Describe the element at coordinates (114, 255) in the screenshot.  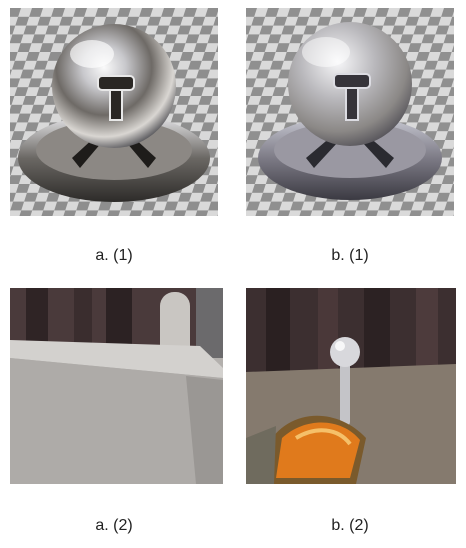
I see `caption-a1: a. (1)` at that location.